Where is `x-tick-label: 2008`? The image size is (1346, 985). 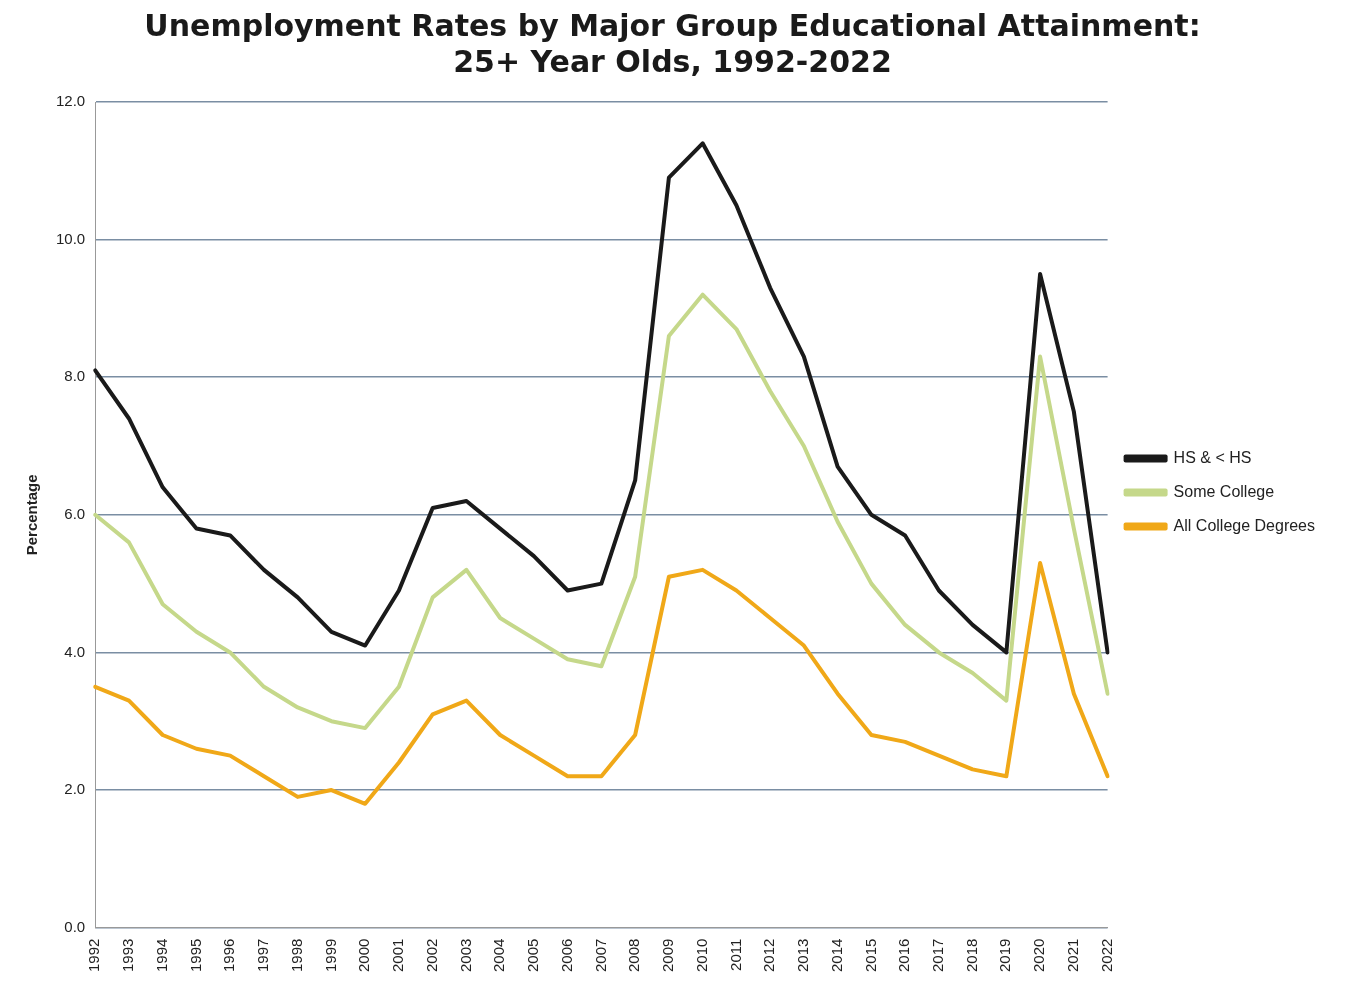 x-tick-label: 2008 is located at coordinates (634, 955).